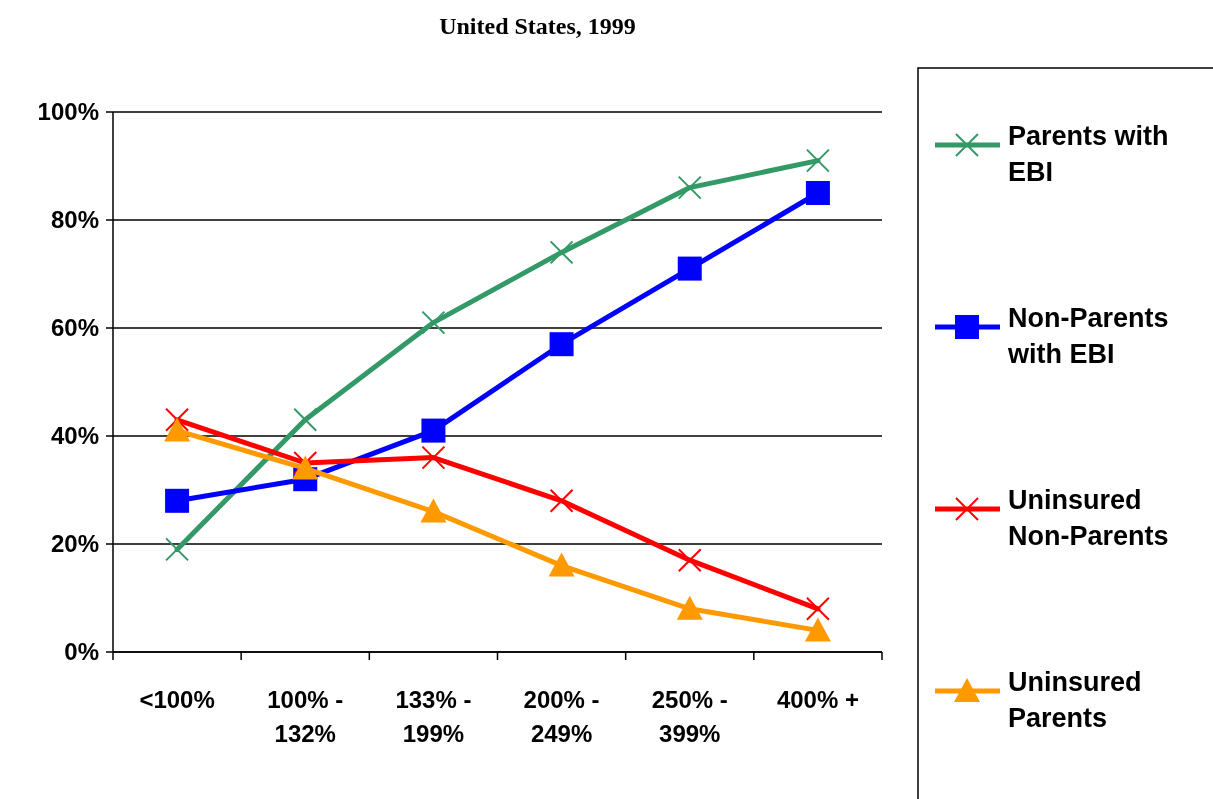  What do you see at coordinates (177, 699) in the screenshot?
I see `x-tick-label: <100%` at bounding box center [177, 699].